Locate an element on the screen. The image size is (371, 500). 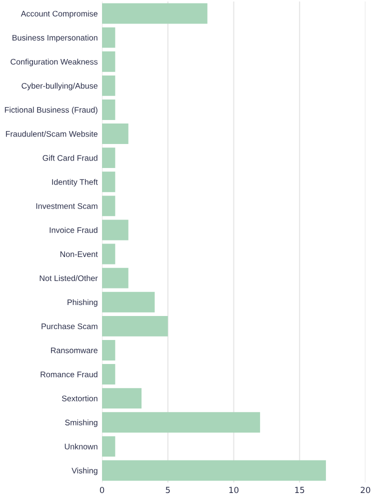
y-tick-label: Invoice Fraud is located at coordinates (74, 230).